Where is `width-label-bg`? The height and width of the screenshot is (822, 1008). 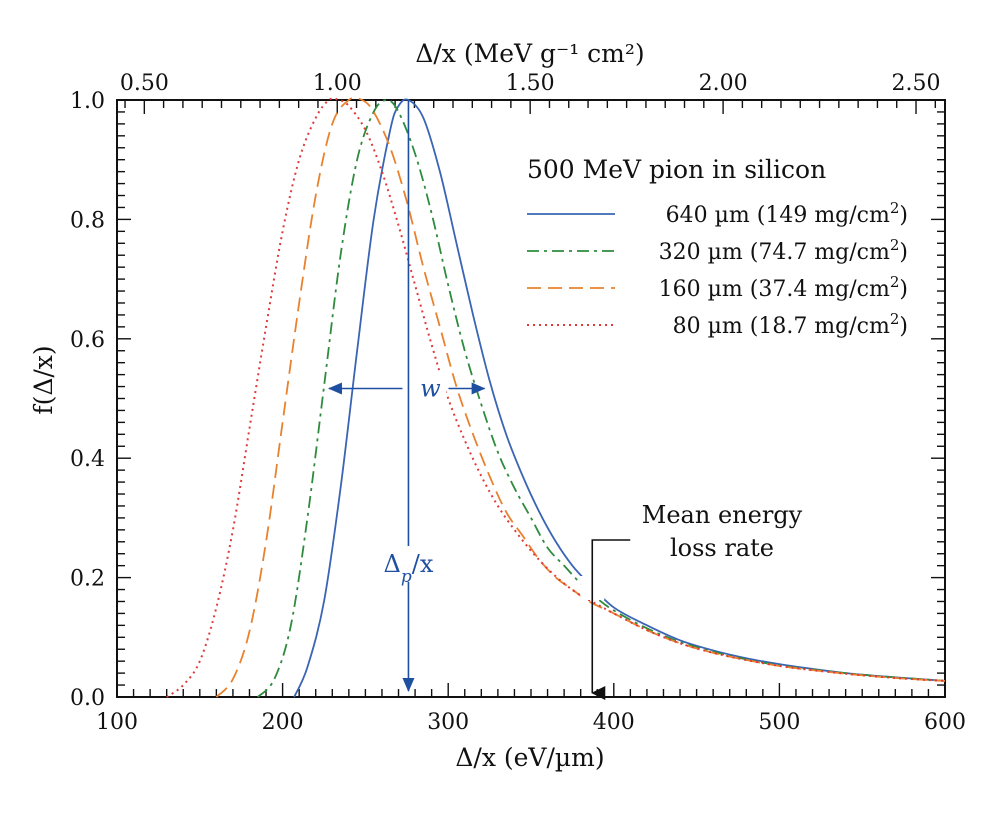 width-label-bg is located at coordinates (431, 387).